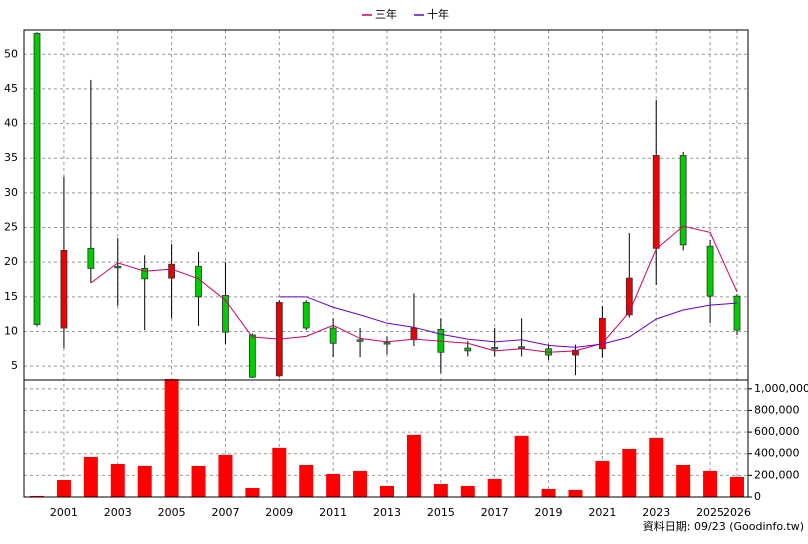 This screenshot has height=544, width=808. What do you see at coordinates (495, 512) in the screenshot?
I see `x-tick-label: 2017` at bounding box center [495, 512].